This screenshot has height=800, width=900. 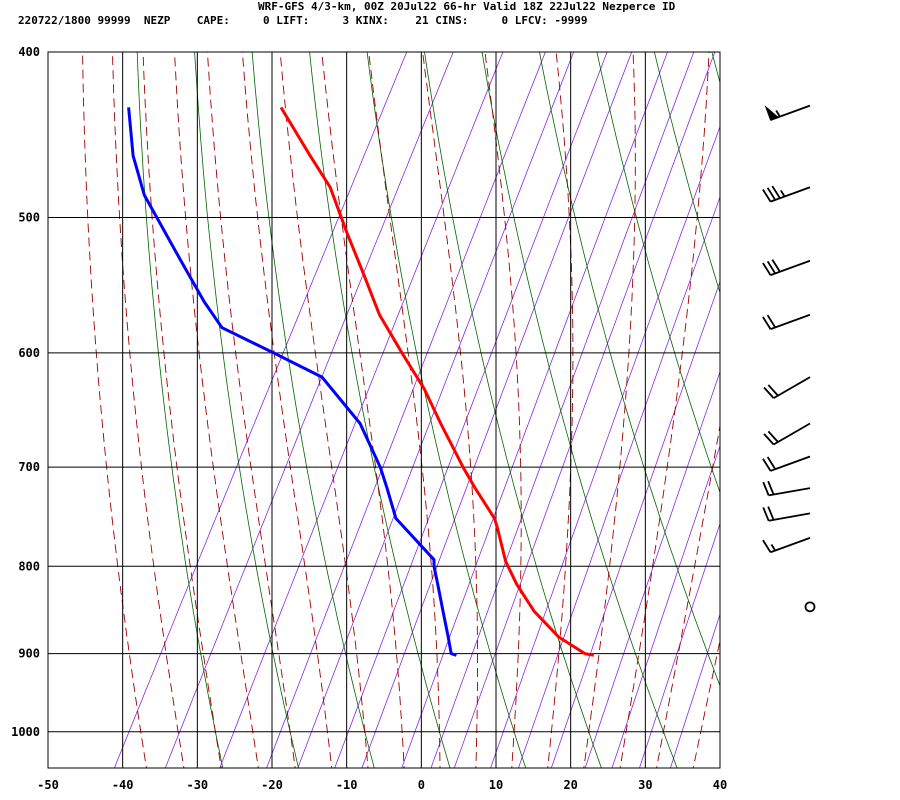 I want to click on pressure-tick-label: 500, so click(x=29, y=218).